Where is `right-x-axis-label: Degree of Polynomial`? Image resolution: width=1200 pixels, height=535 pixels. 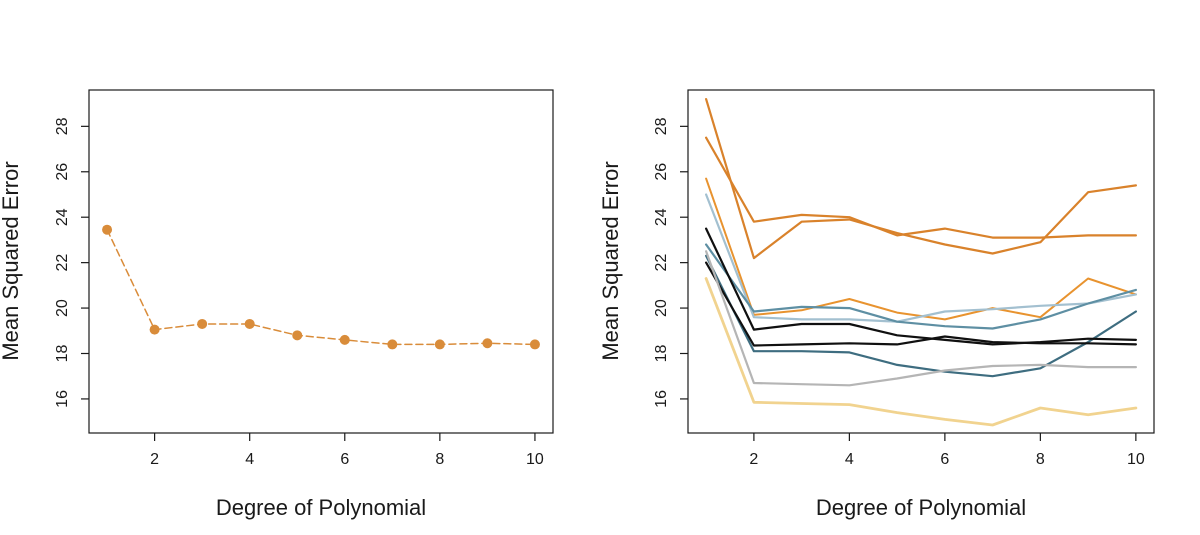 right-x-axis-label: Degree of Polynomial is located at coordinates (921, 507).